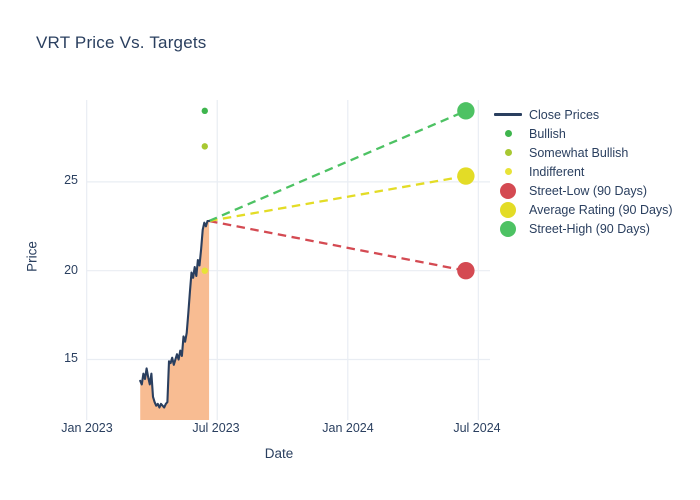 The width and height of the screenshot is (700, 500). Describe the element at coordinates (71, 180) in the screenshot. I see `y-tick-25: 25` at that location.